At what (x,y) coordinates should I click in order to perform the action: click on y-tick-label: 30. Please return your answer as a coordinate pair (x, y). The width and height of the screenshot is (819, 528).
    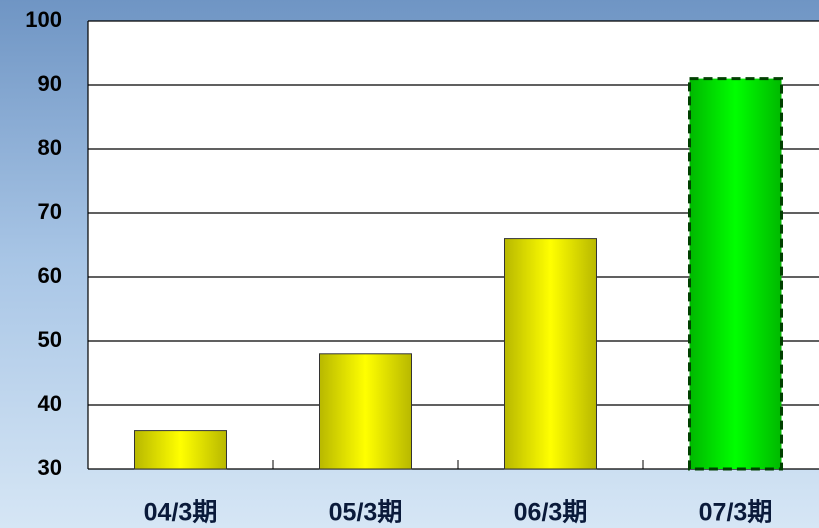
    Looking at the image, I should click on (50, 467).